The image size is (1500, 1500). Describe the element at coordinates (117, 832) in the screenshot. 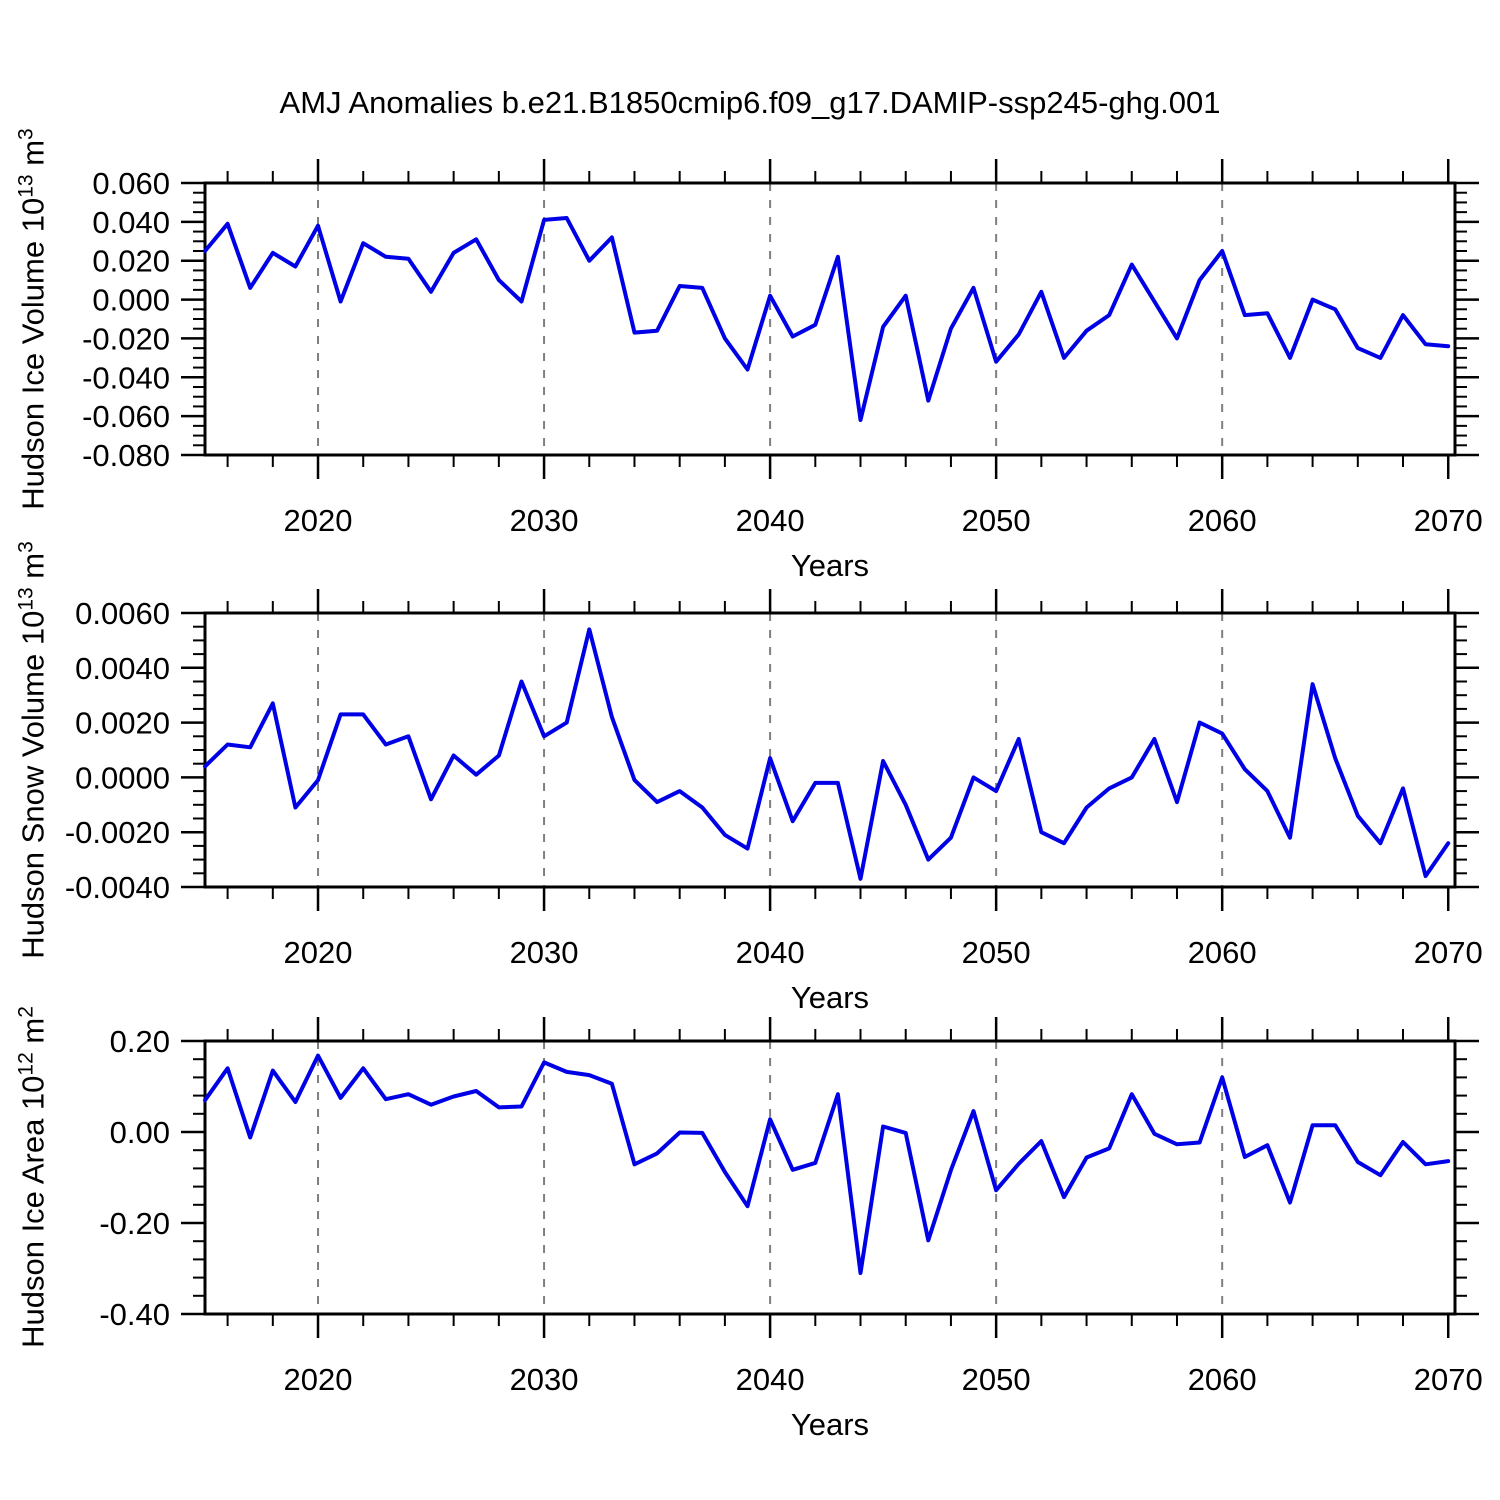

I see `y-tick-label: -0.0020` at that location.